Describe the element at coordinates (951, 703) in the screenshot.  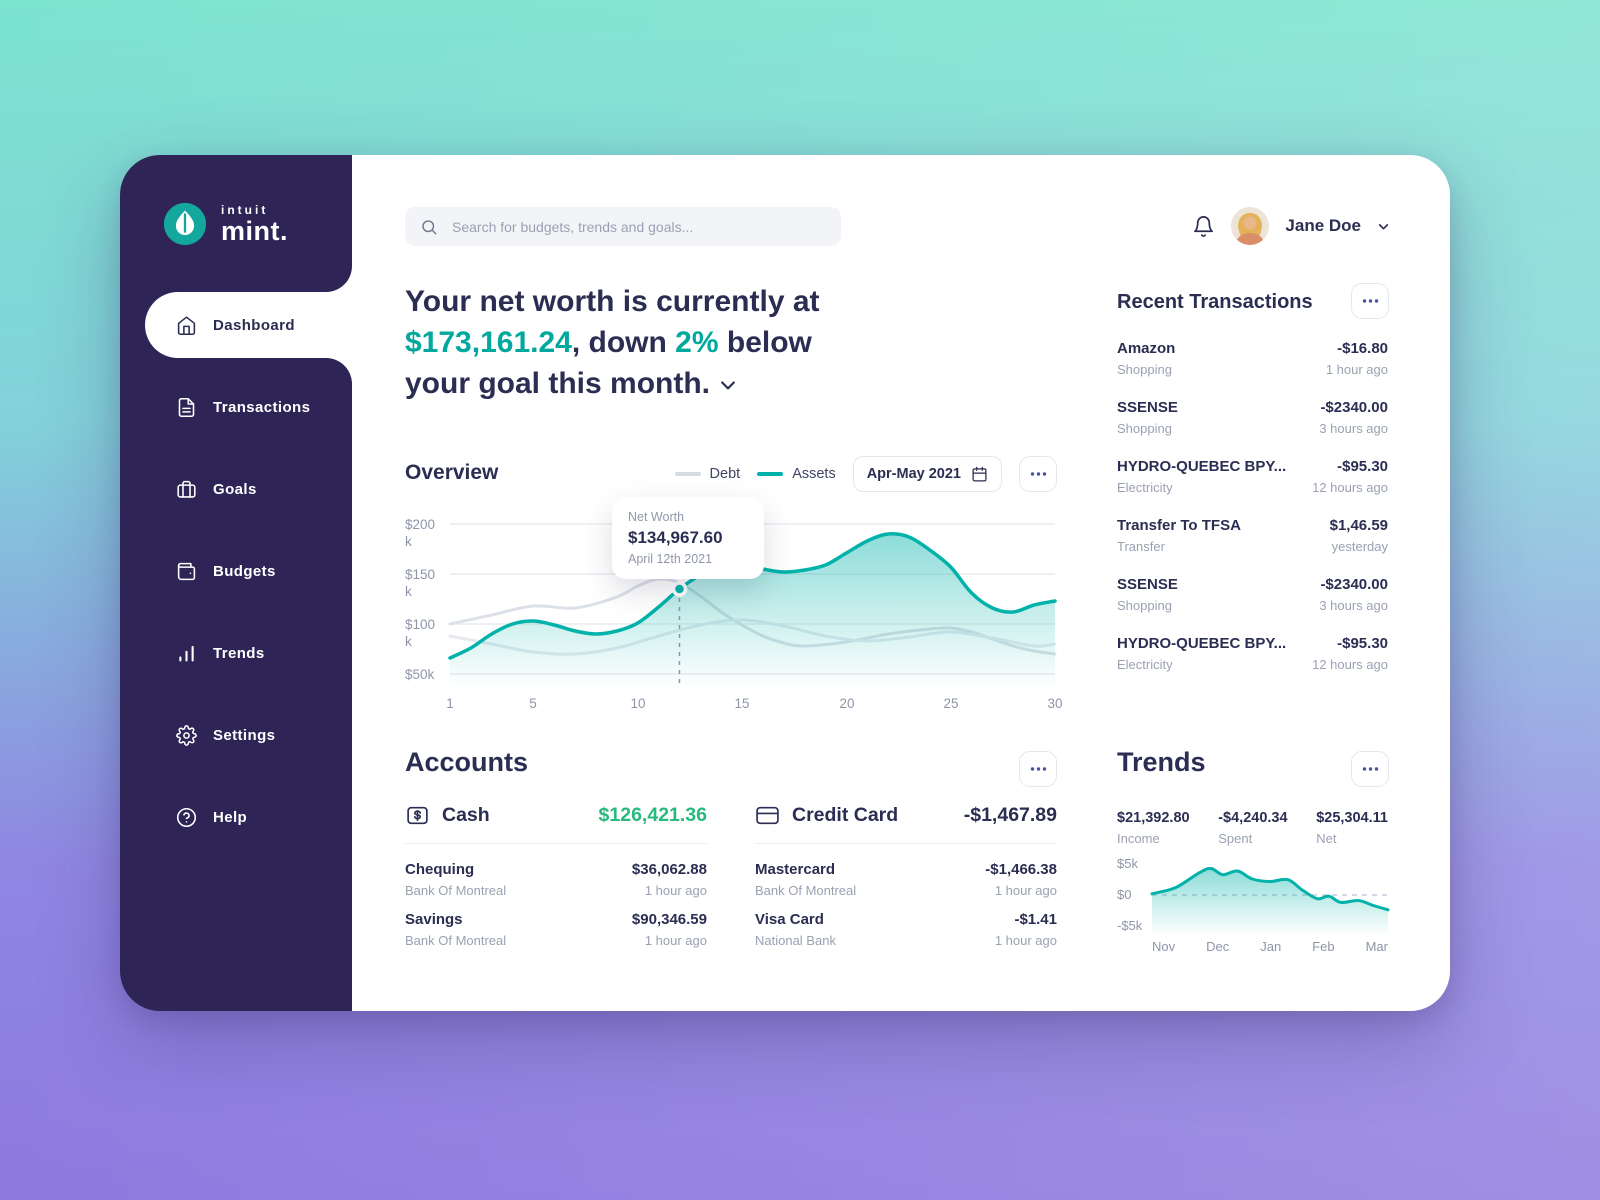
I see `x-tick: 25` at that location.